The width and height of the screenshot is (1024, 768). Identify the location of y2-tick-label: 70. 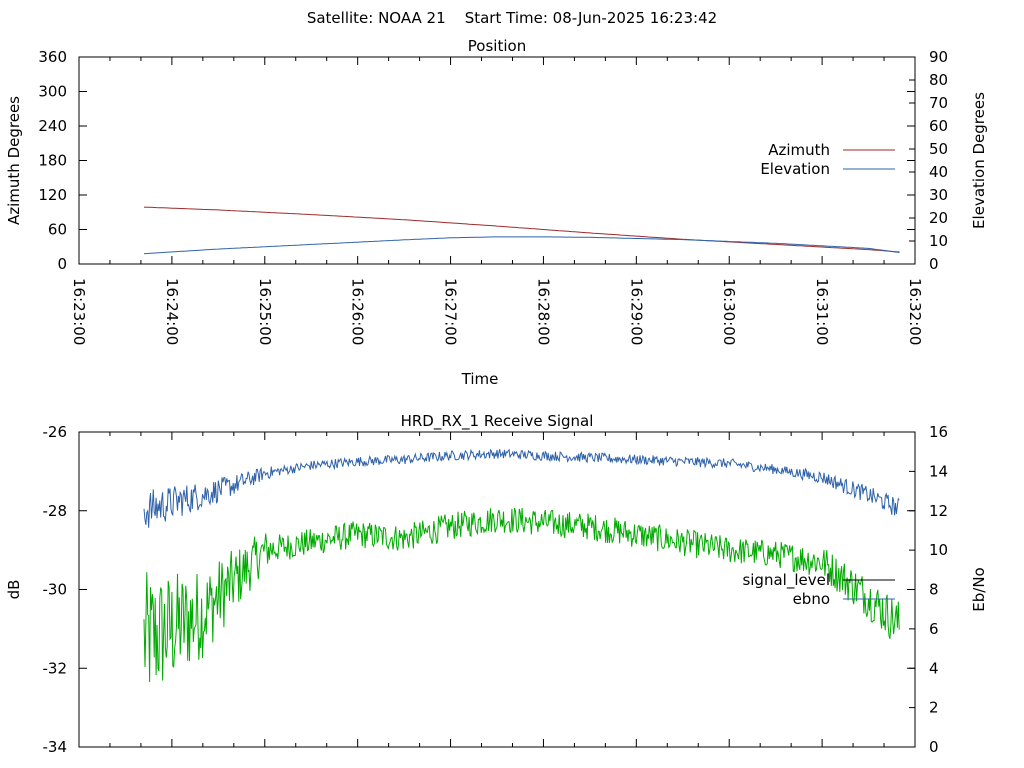
(938, 103).